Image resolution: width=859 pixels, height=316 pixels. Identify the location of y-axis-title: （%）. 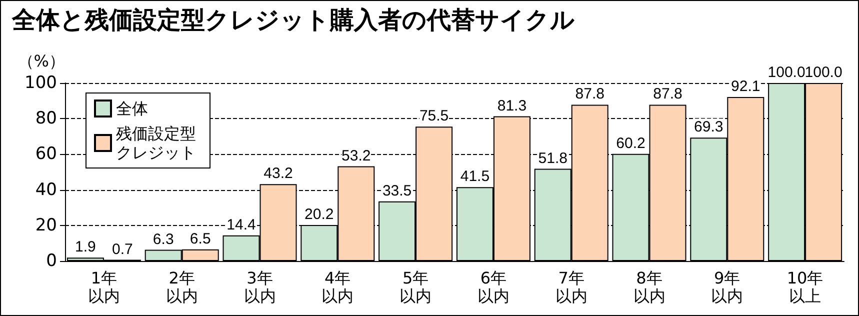
(41, 61).